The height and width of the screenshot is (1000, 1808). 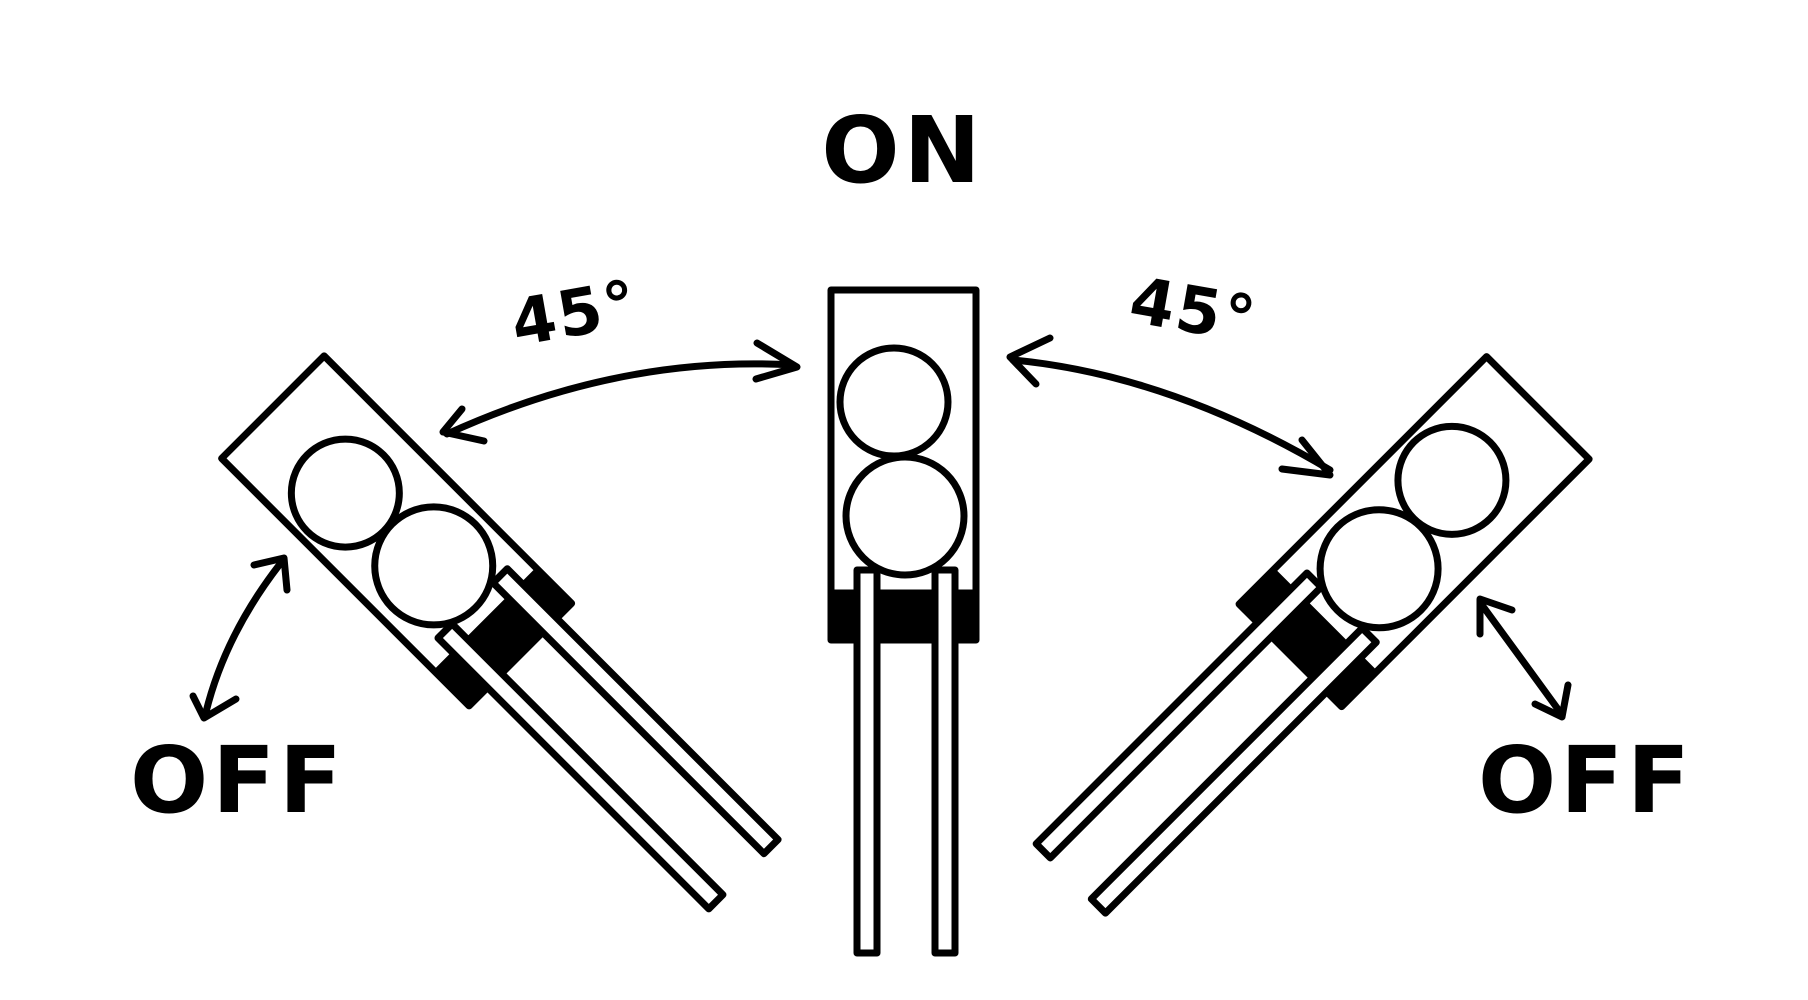 I want to click on angle-label-right: 45°, so click(x=1193, y=311).